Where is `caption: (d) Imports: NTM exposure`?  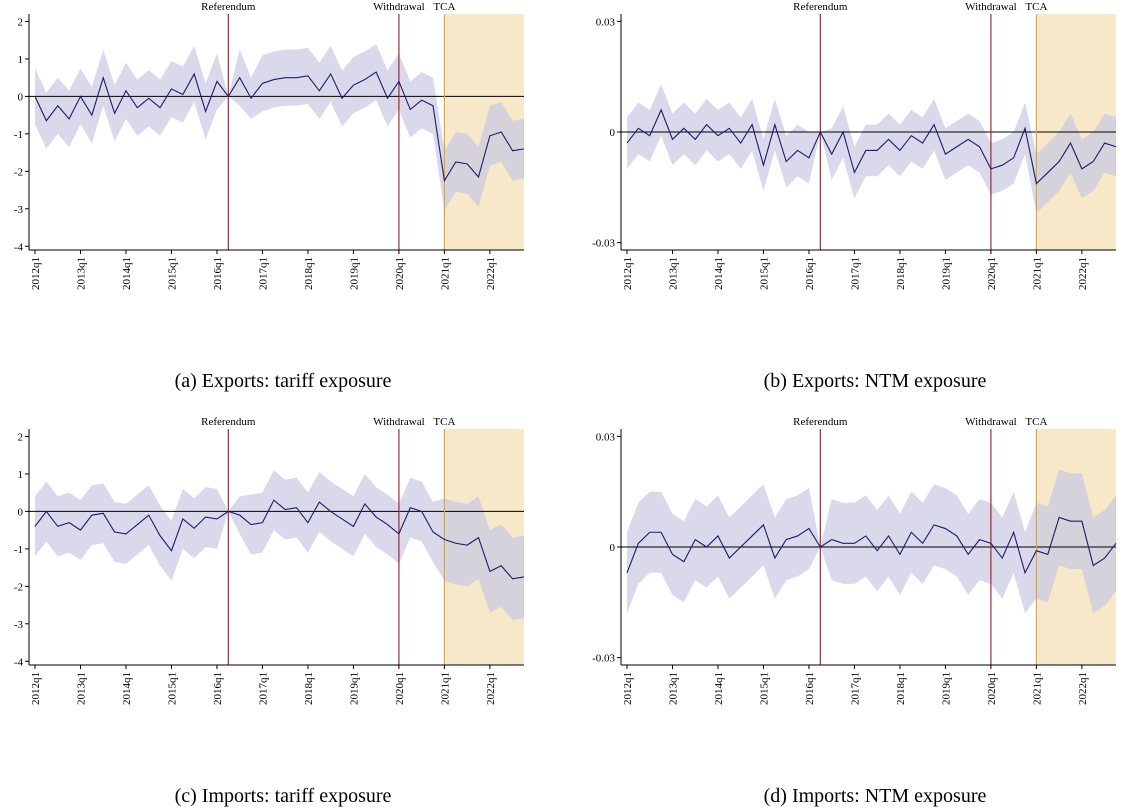 caption: (d) Imports: NTM exposure is located at coordinates (875, 796).